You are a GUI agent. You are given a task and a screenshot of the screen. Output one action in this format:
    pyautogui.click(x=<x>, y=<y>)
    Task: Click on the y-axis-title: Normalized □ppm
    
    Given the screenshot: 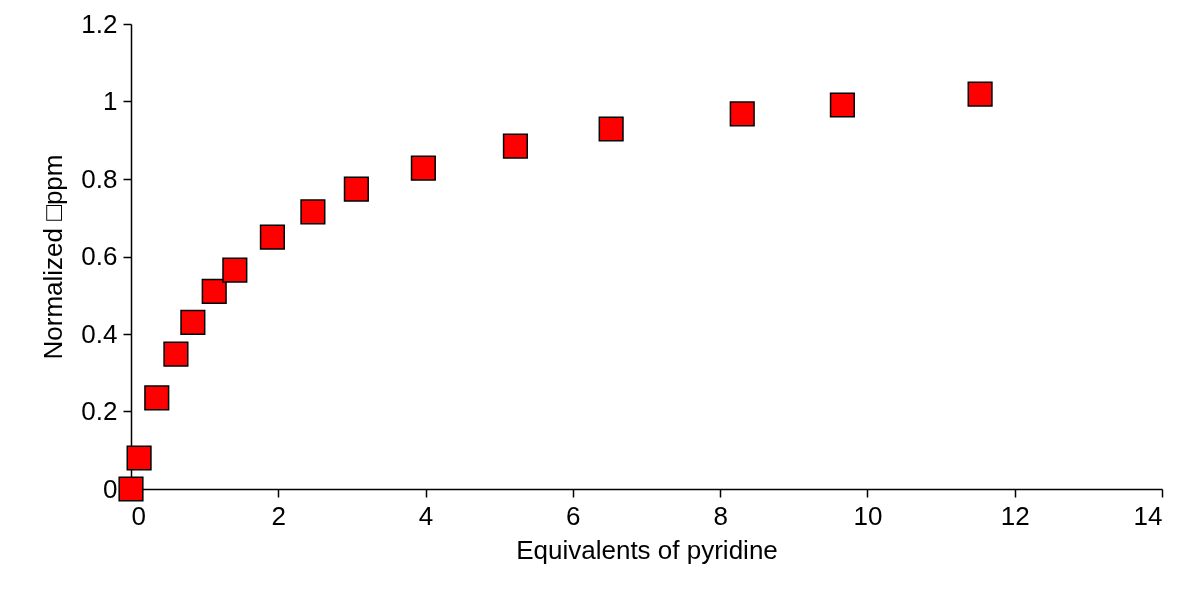 What is the action you would take?
    pyautogui.click(x=53, y=257)
    